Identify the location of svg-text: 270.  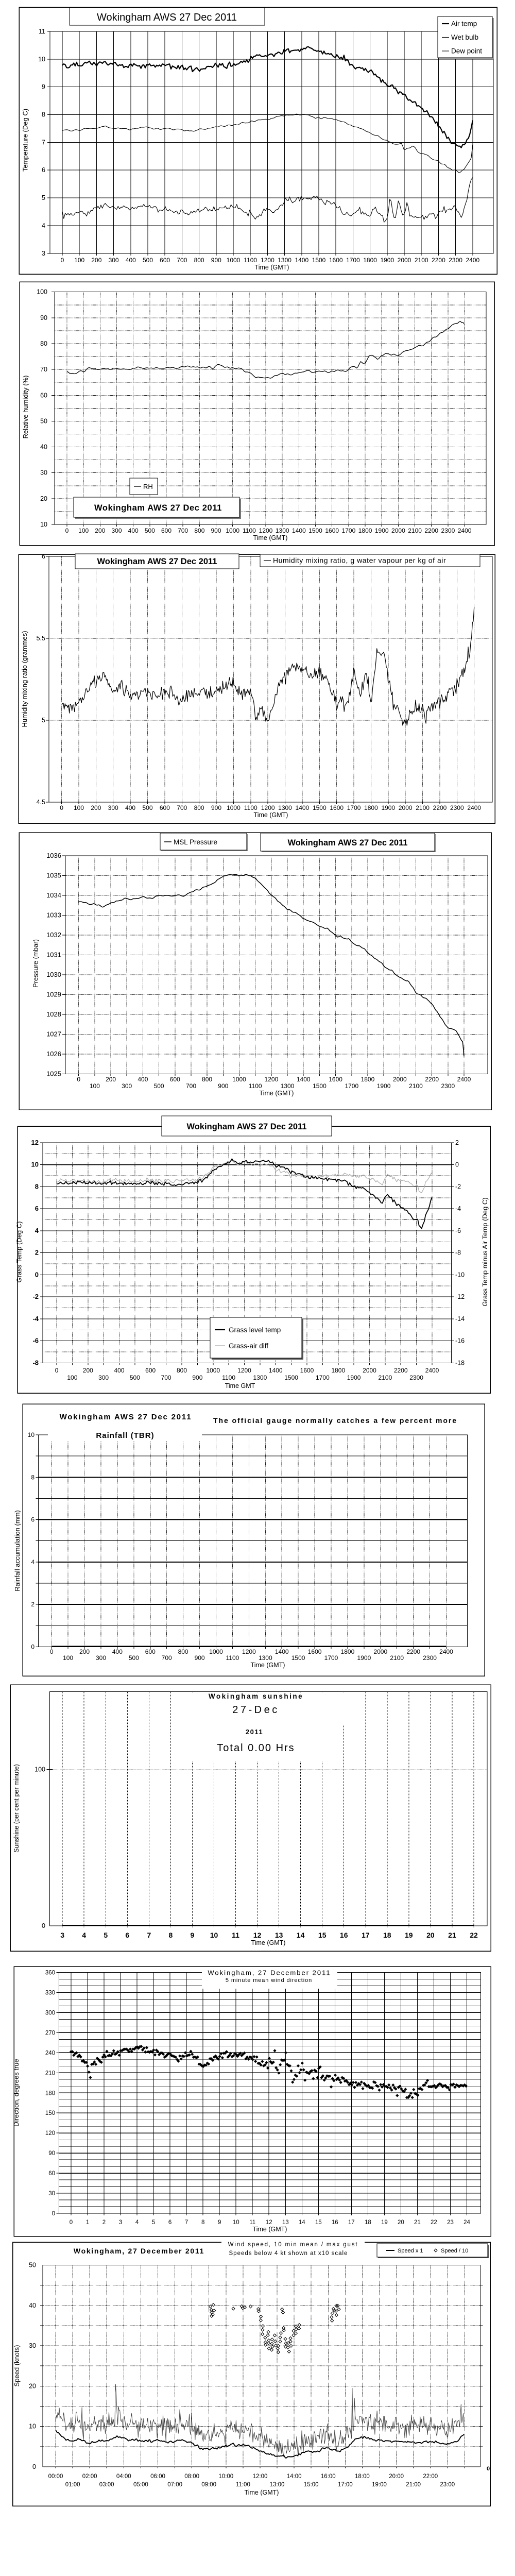
(50, 2033).